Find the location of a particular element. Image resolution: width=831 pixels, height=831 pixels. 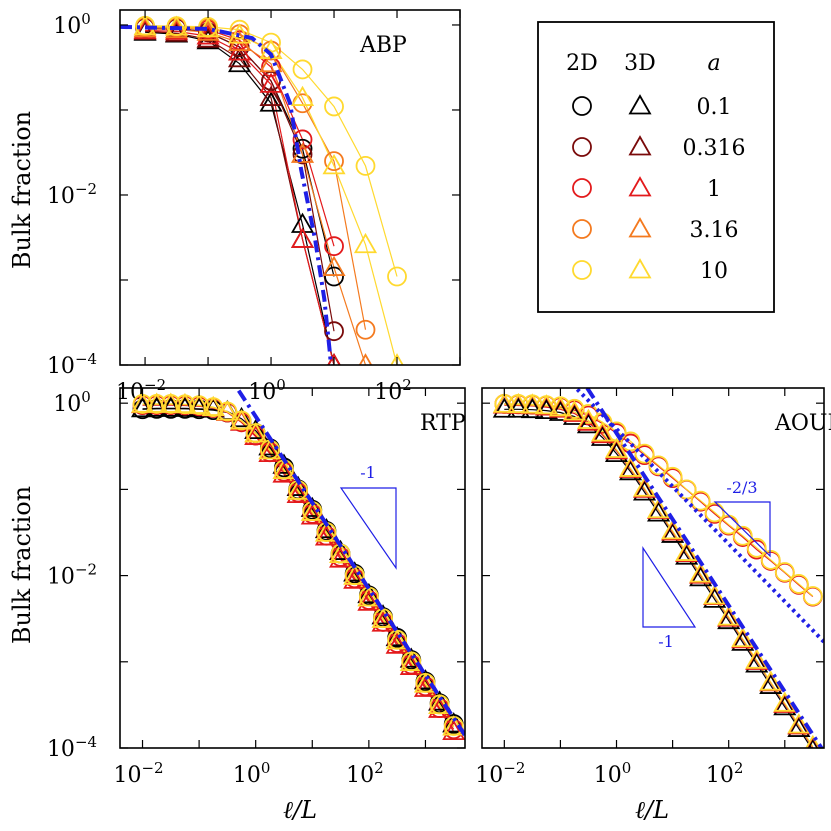

panel-title: ABP is located at coordinates (383, 45).